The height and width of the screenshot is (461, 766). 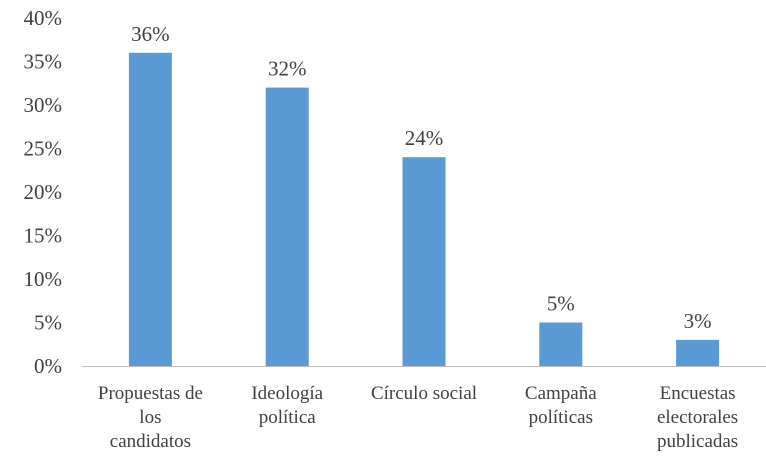 I want to click on data-label: 32%, so click(x=287, y=69).